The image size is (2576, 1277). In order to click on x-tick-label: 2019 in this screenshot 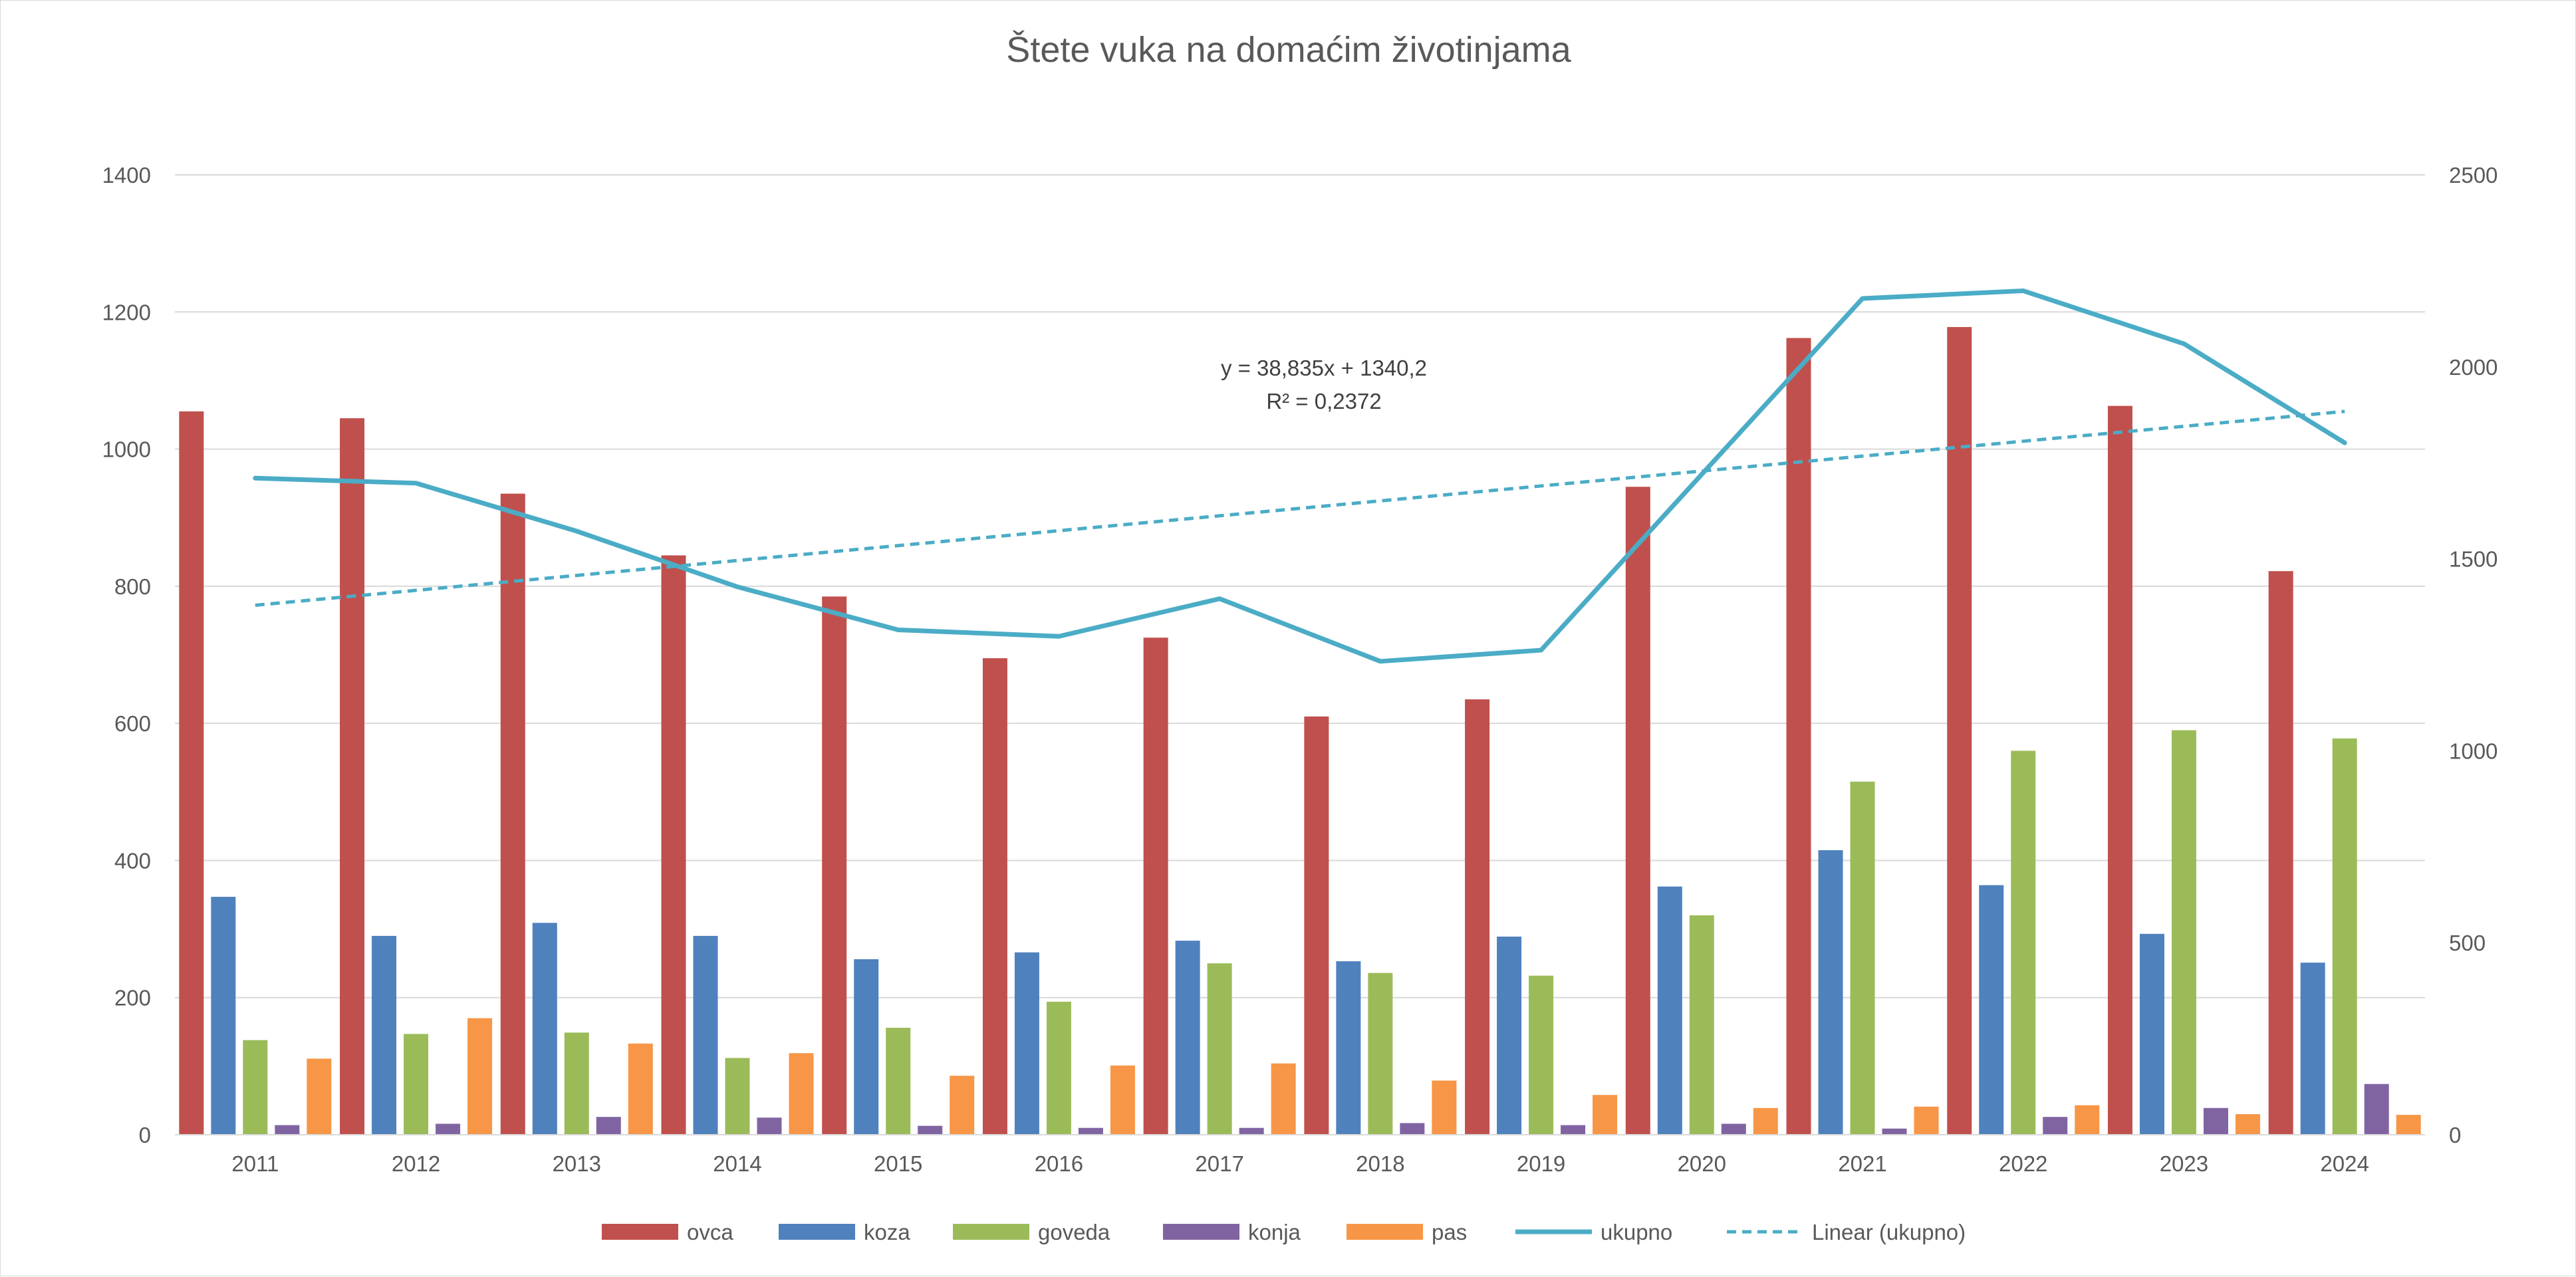, I will do `click(1541, 1163)`.